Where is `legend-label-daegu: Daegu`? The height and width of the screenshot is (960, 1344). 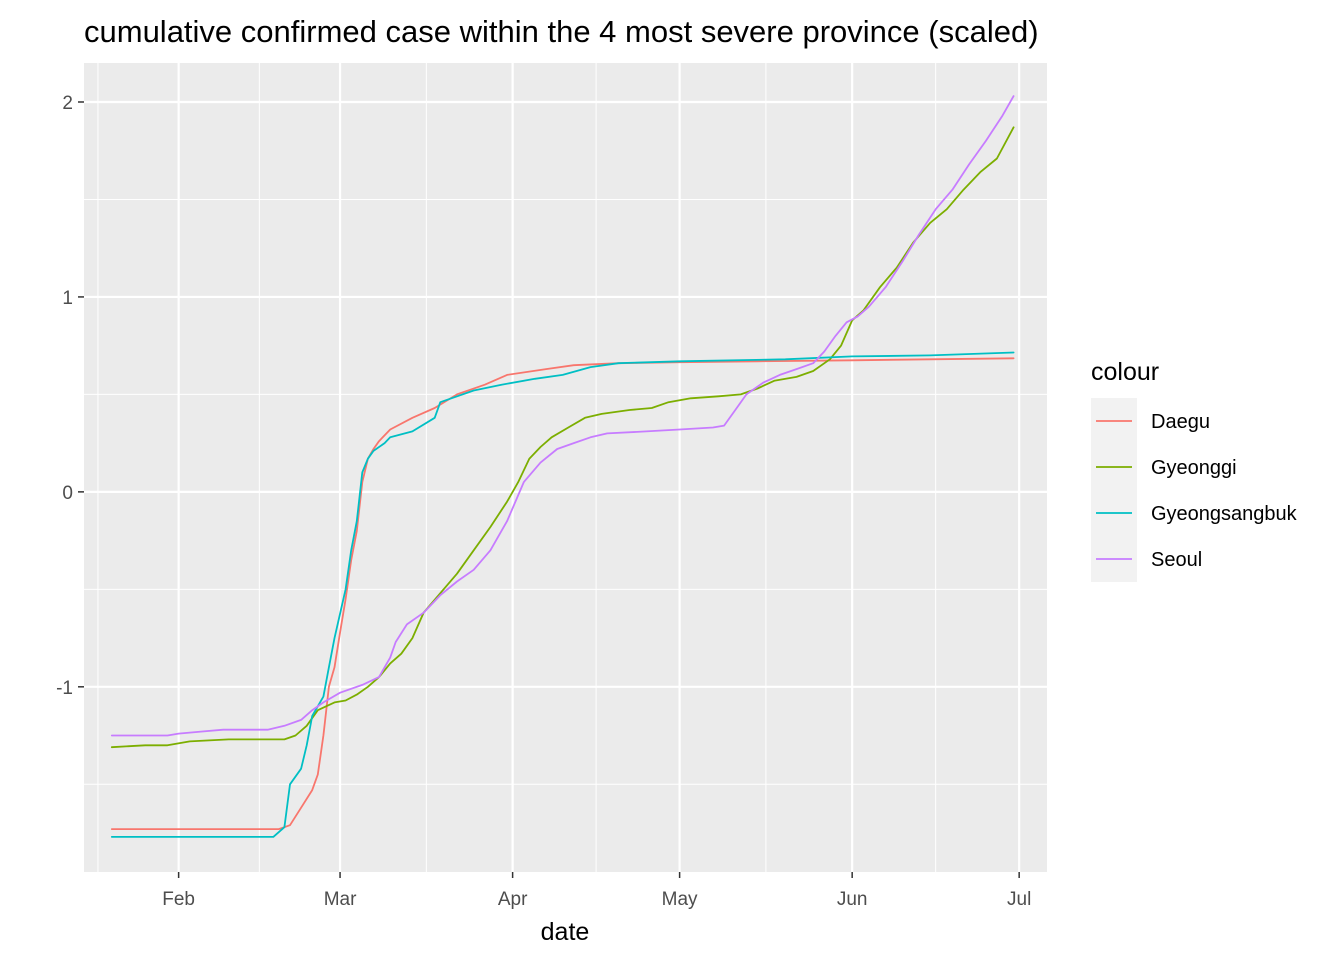
legend-label-daegu: Daegu is located at coordinates (1180, 422).